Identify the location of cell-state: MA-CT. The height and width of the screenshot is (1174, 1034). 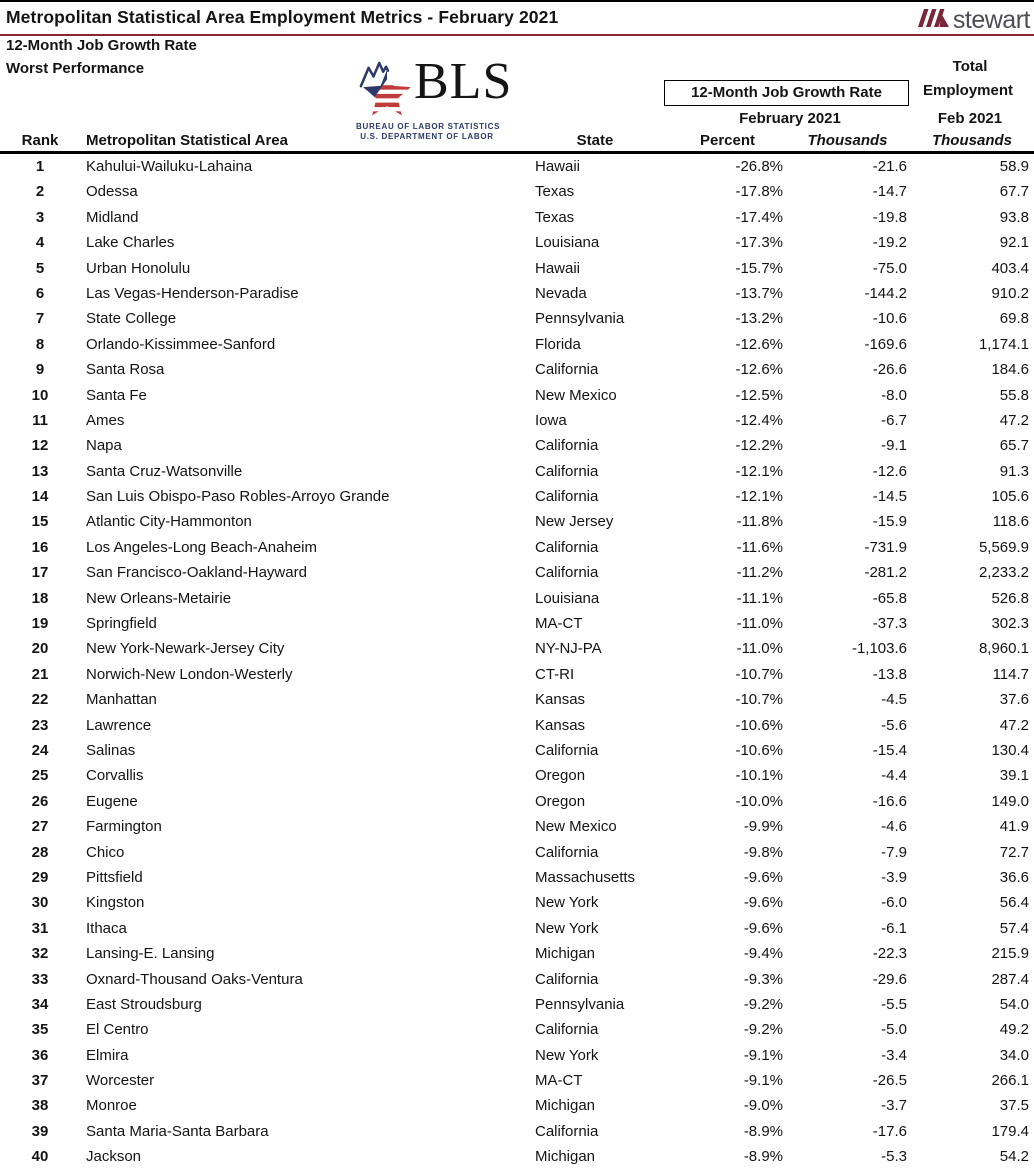
(559, 624).